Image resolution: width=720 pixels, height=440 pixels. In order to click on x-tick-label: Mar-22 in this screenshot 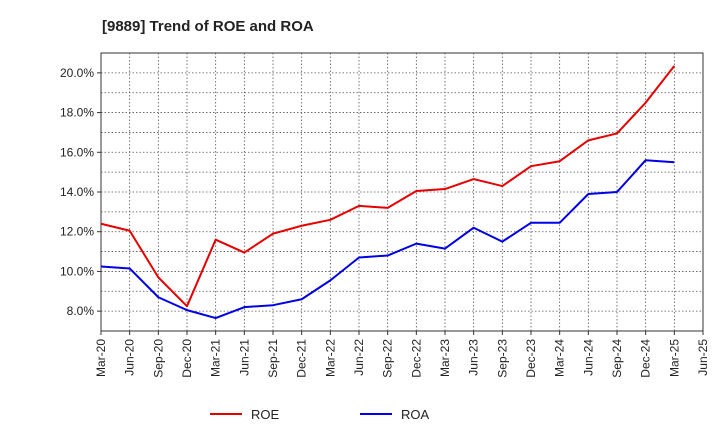, I will do `click(330, 358)`.